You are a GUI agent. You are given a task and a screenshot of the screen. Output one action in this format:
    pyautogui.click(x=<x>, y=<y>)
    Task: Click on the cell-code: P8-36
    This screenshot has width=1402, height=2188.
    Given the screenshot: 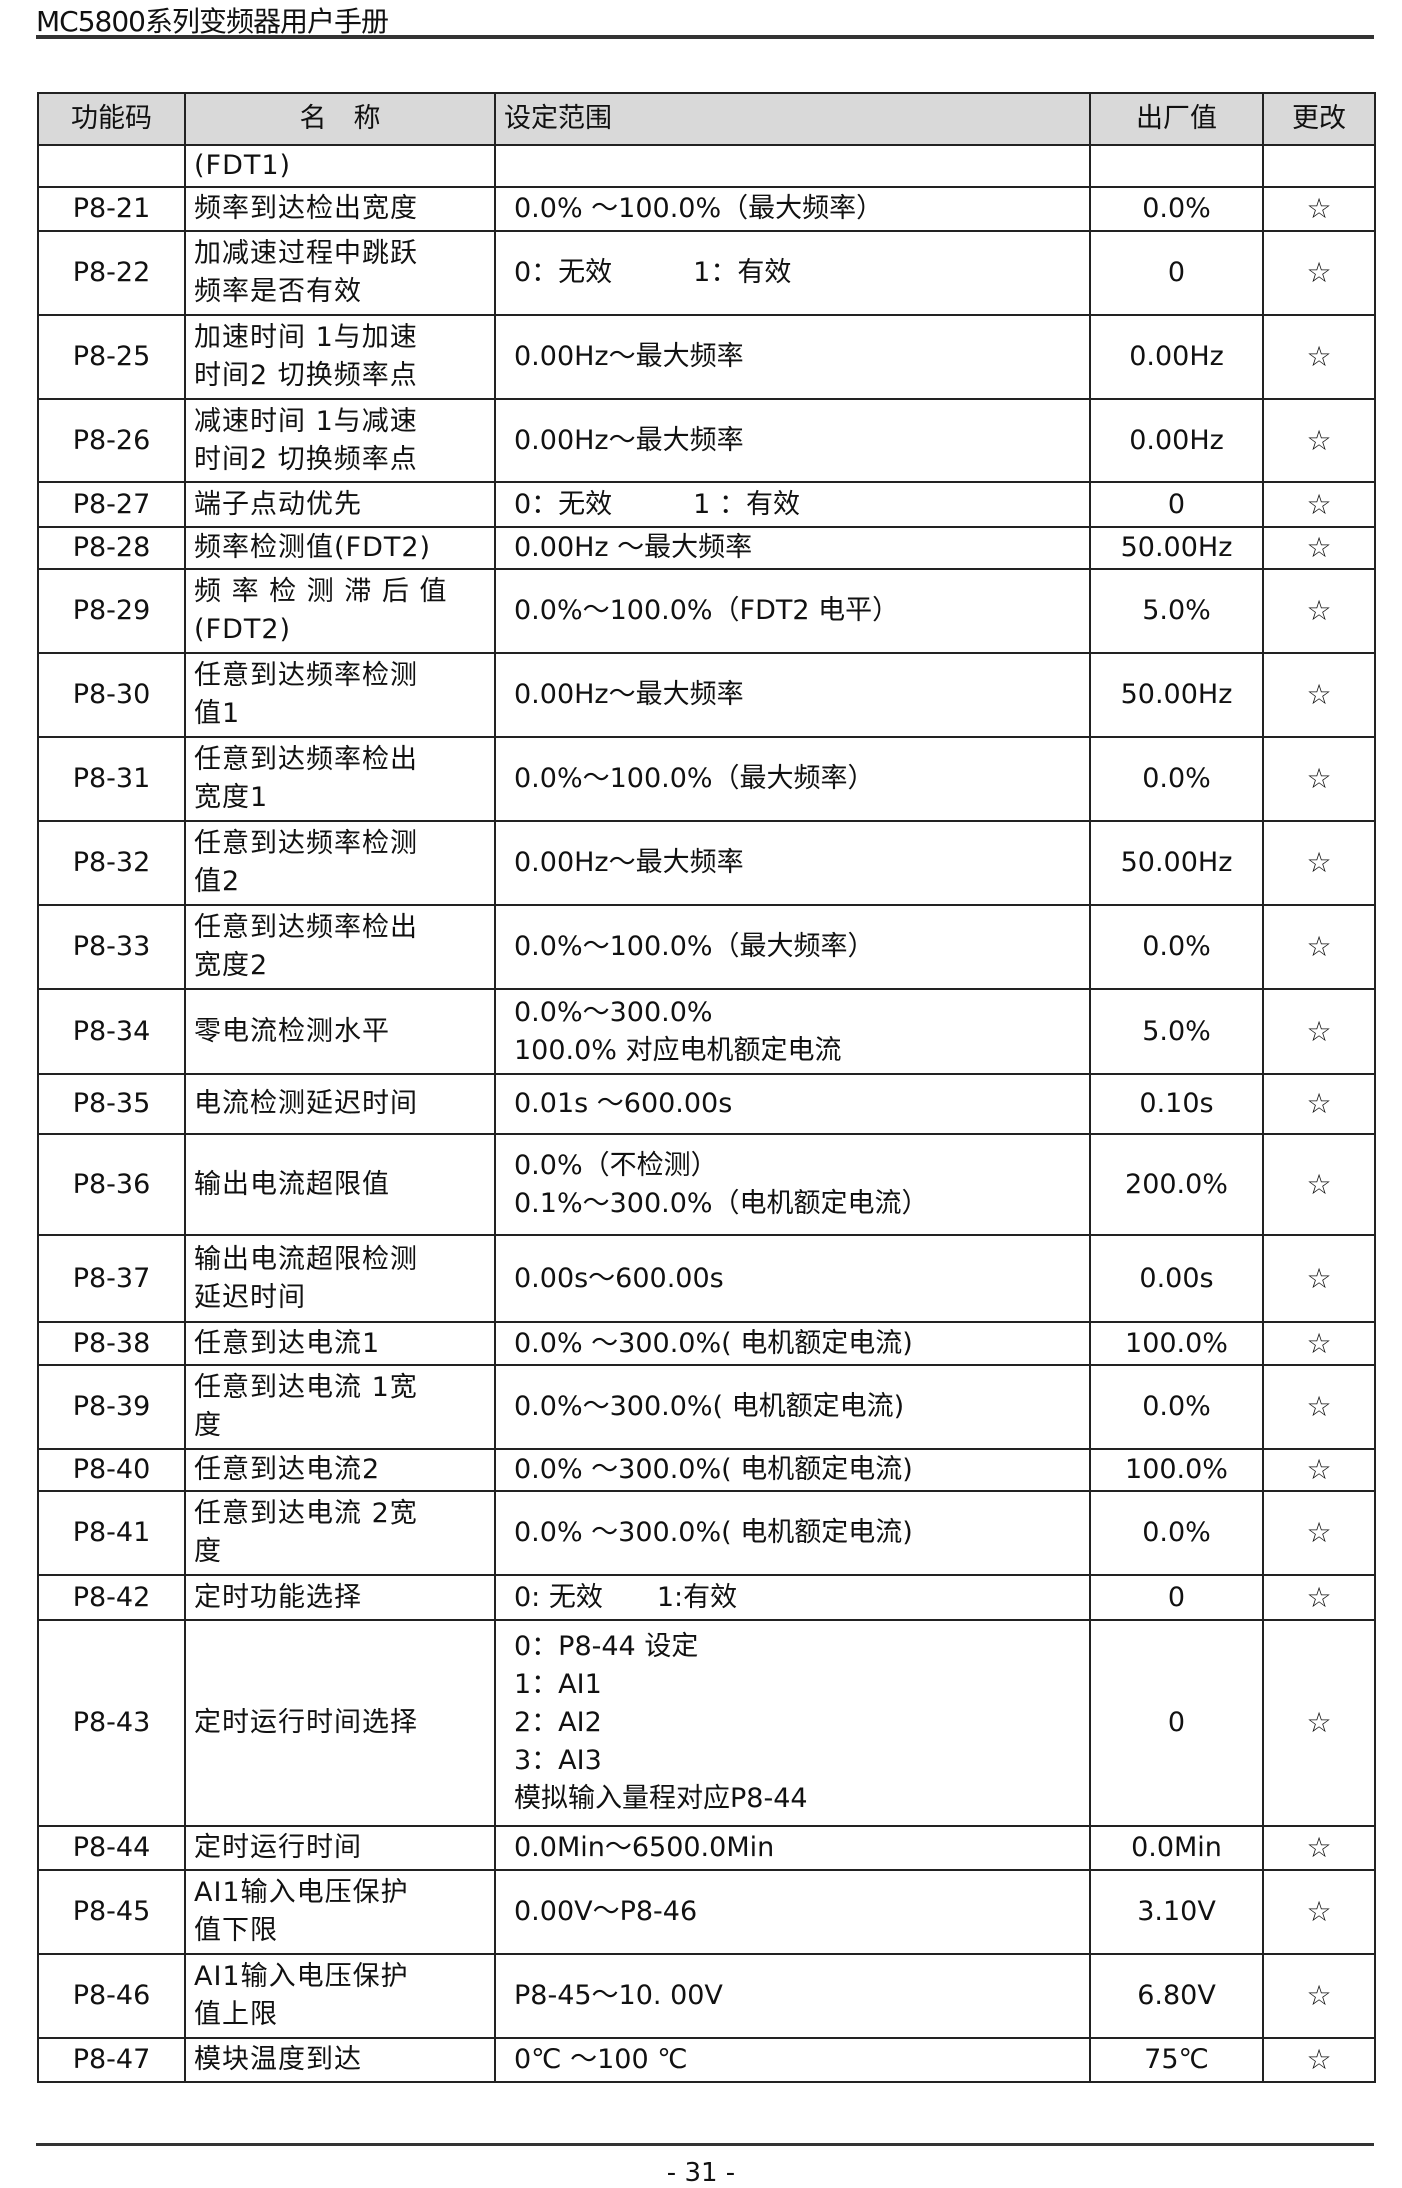 What is the action you would take?
    pyautogui.click(x=111, y=1184)
    